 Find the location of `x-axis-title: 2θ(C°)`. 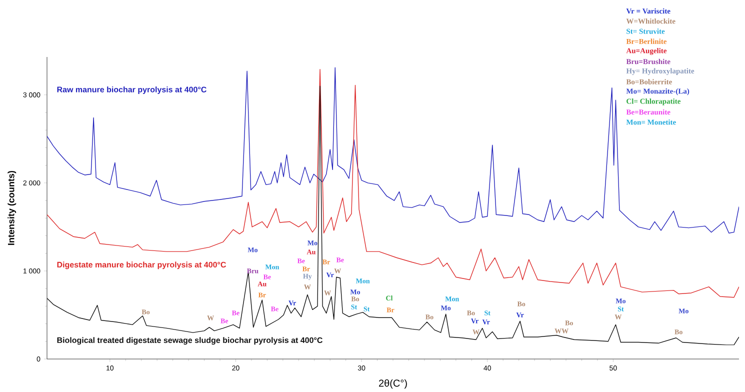

x-axis-title: 2θ(C°) is located at coordinates (393, 384).